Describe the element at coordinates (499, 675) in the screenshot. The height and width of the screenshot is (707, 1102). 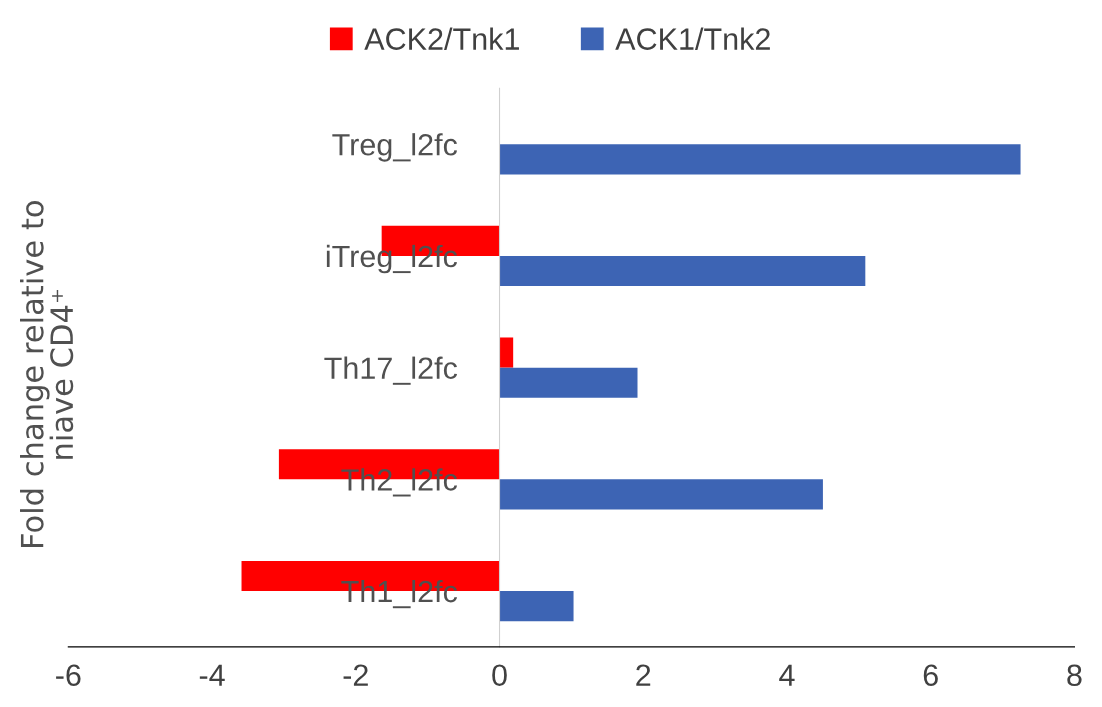
I see `x-tick-label: 0` at that location.